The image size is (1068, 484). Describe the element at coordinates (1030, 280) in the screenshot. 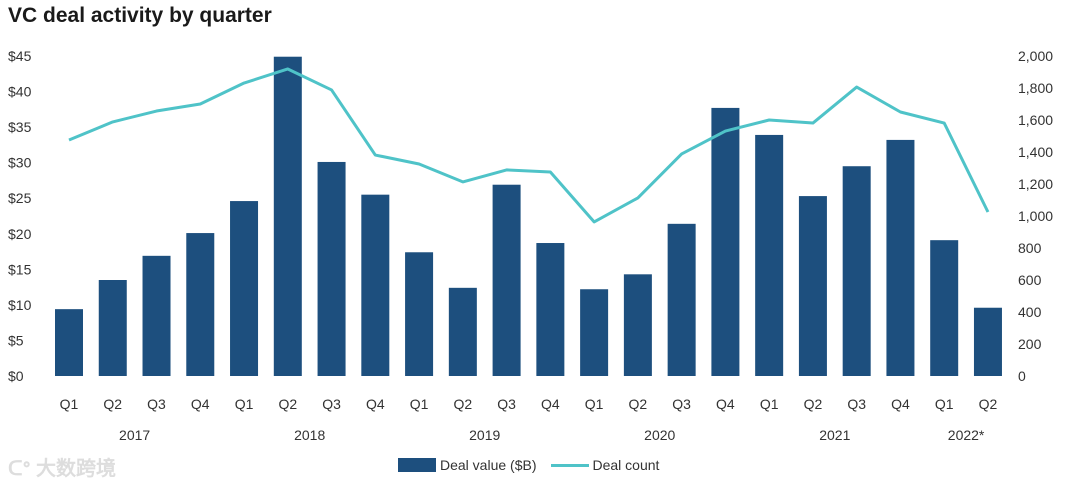

I see `right-axis-tick: 600` at that location.